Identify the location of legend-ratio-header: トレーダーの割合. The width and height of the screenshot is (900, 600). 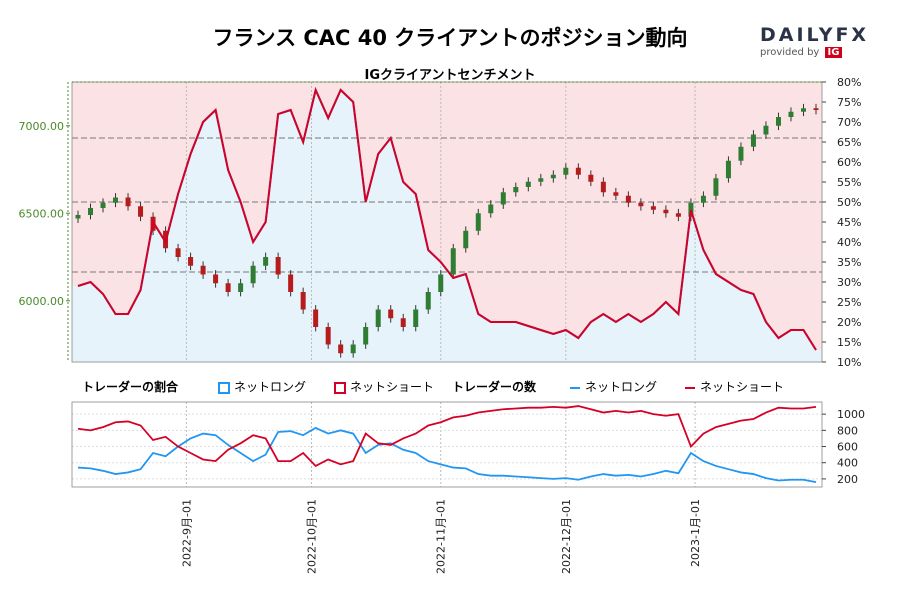
(130, 386).